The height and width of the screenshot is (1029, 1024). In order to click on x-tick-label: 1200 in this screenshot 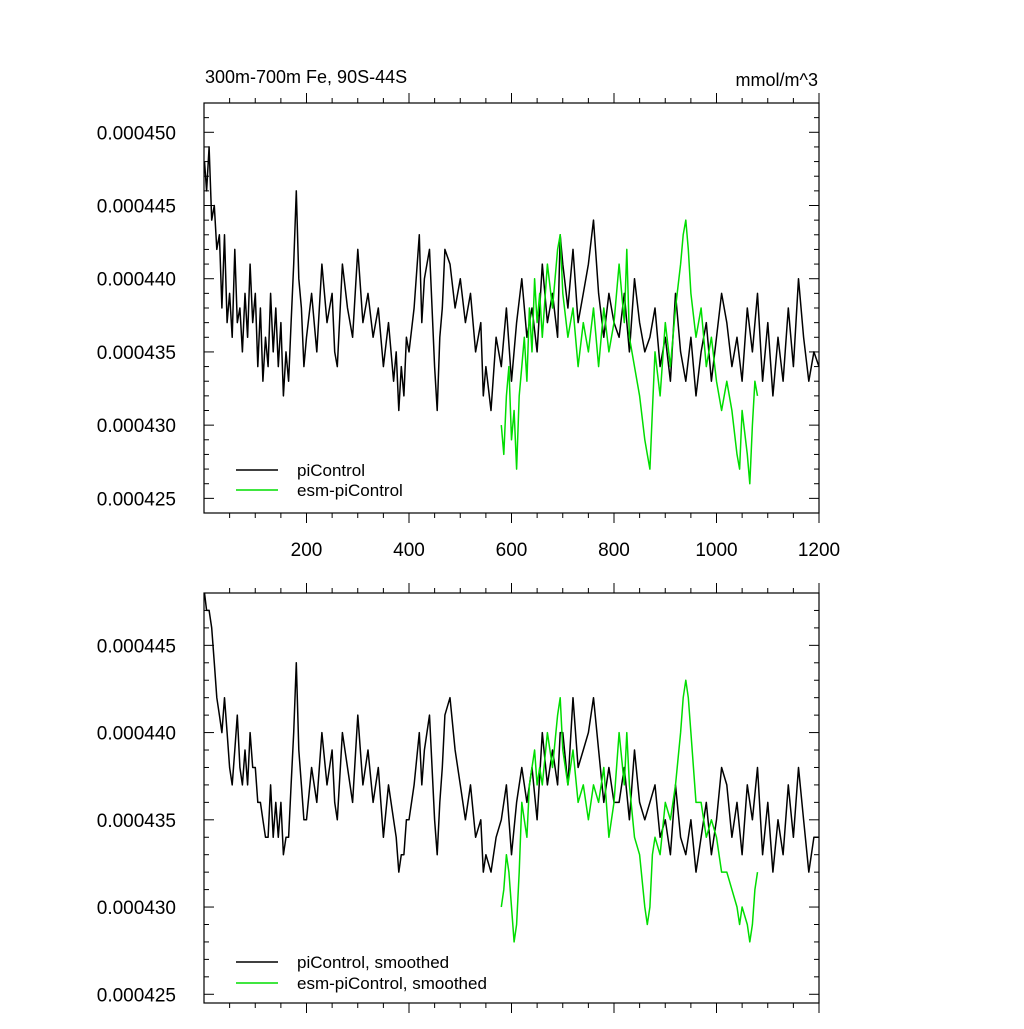, I will do `click(819, 550)`.